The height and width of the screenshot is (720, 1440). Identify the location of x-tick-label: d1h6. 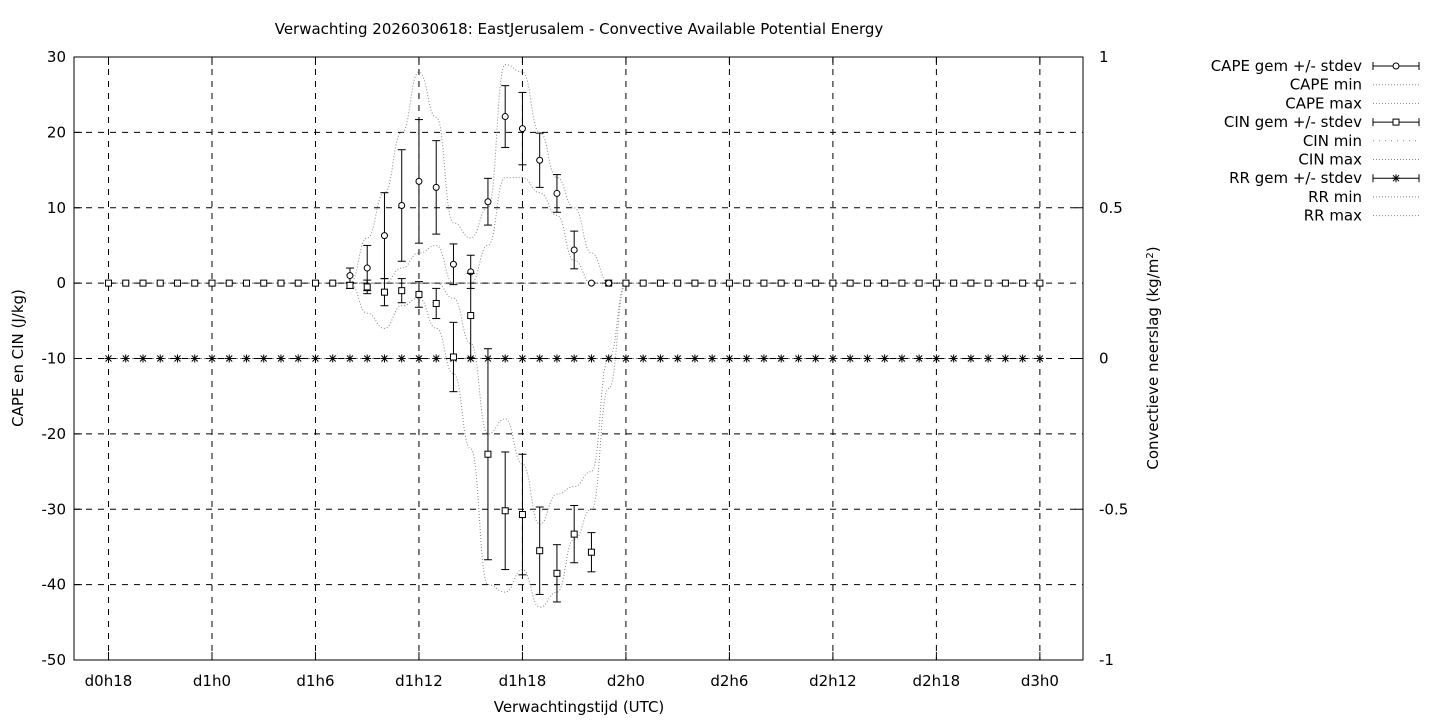
(315, 681).